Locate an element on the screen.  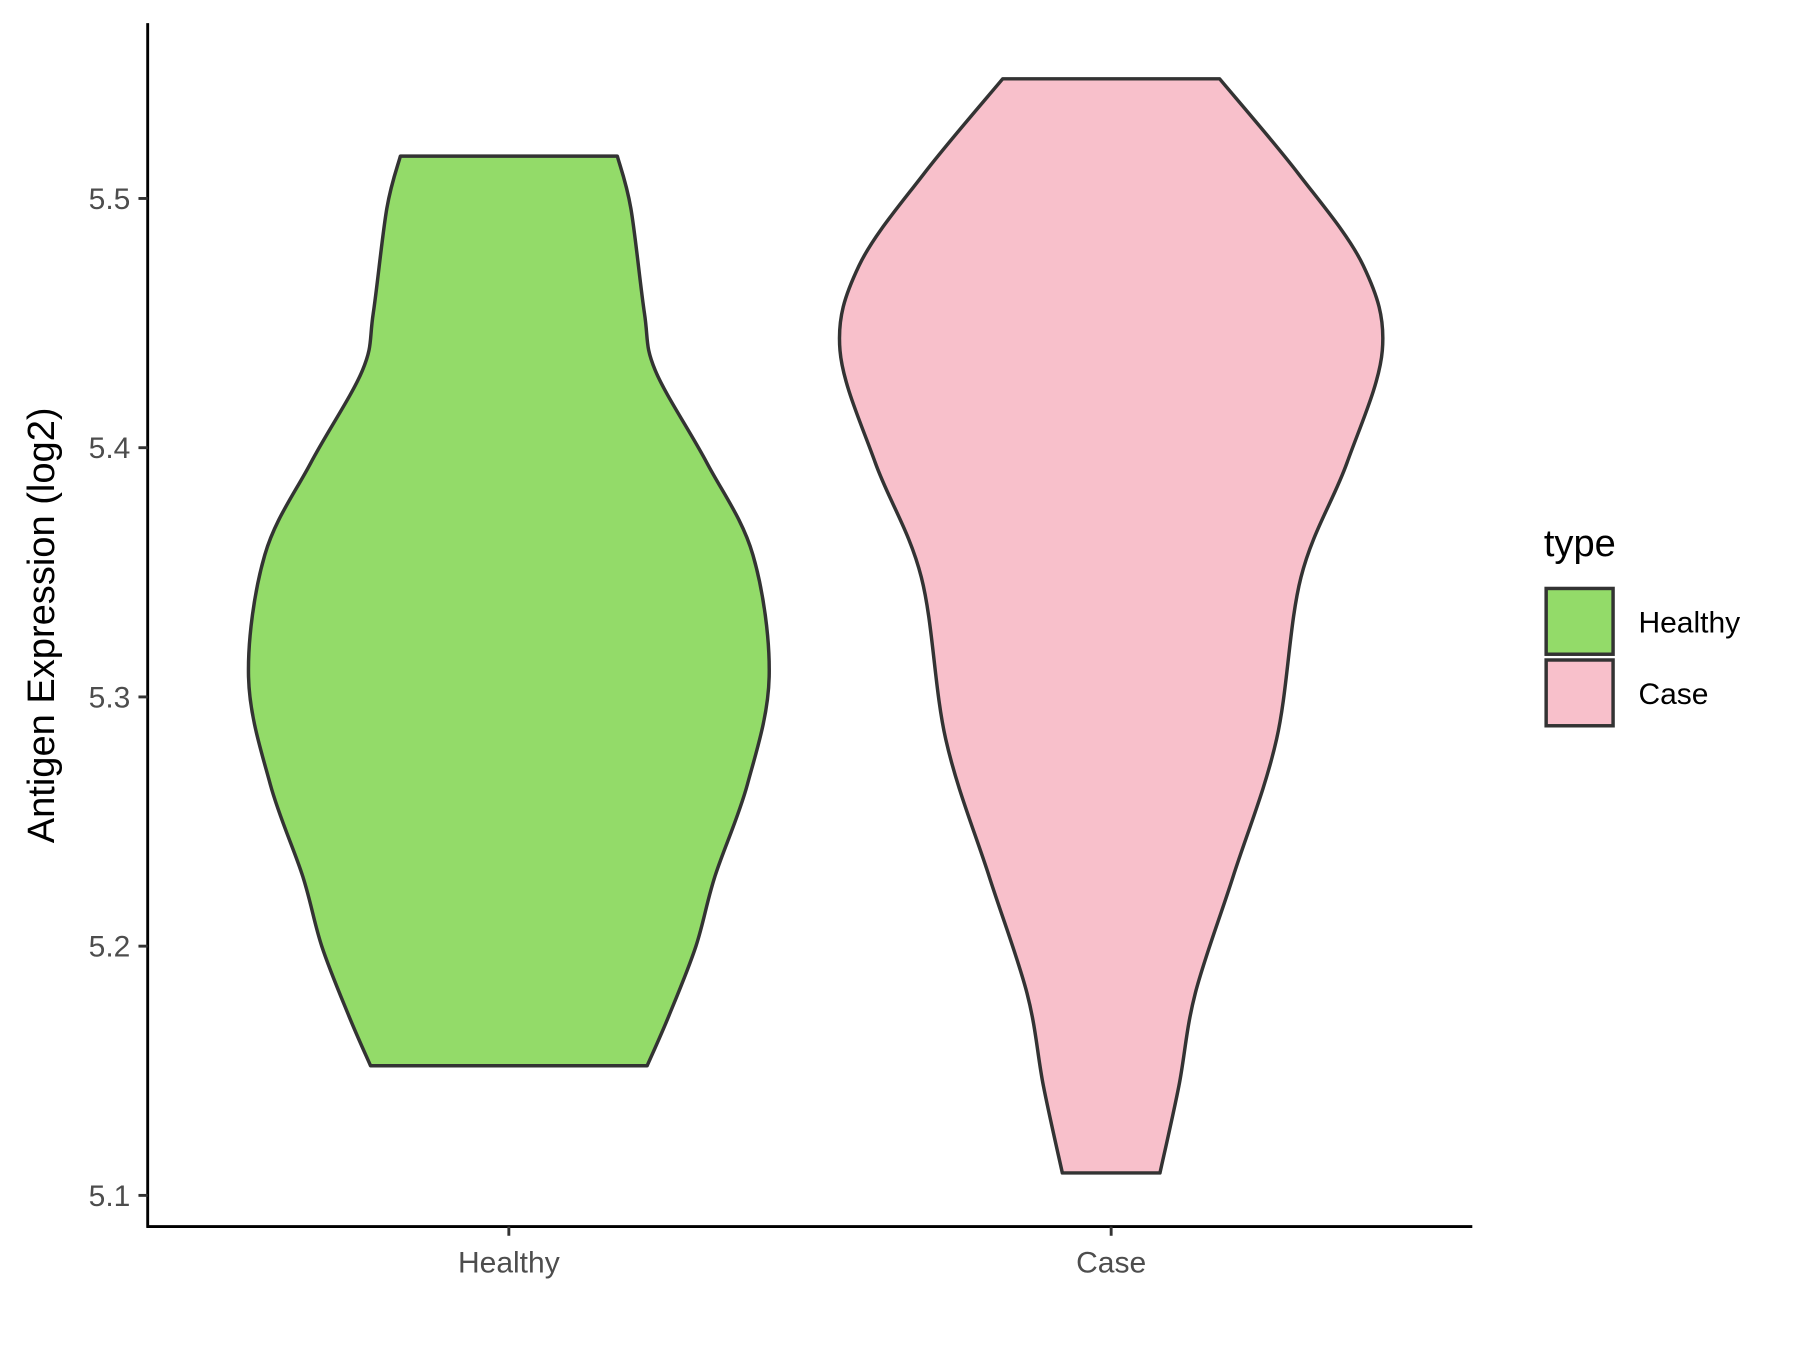
y-ticks: 5.1 5.2 5.3 5.4 5.5 is located at coordinates (118, 698).